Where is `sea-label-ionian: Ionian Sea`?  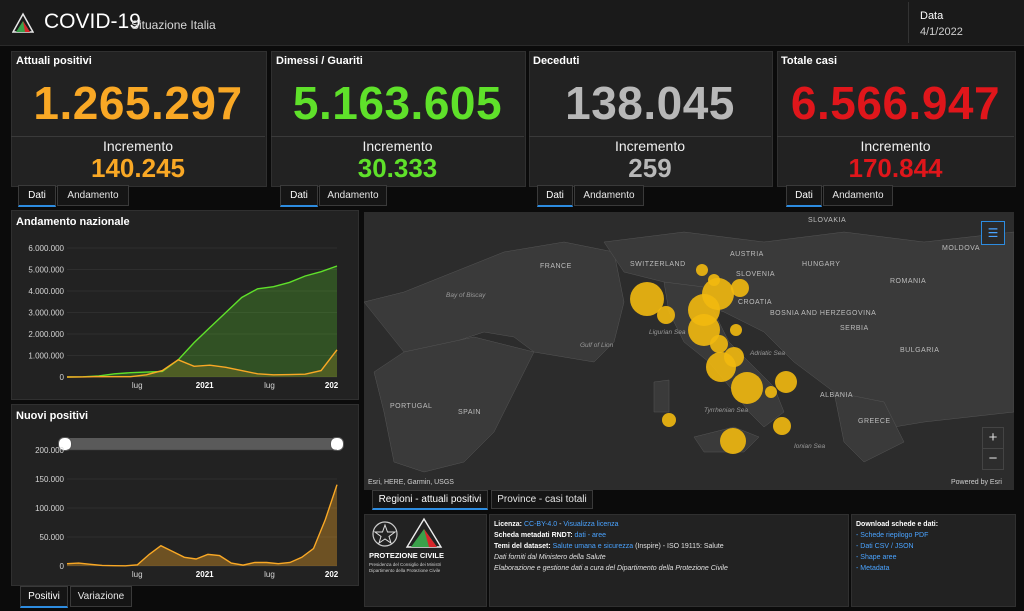 sea-label-ionian: Ionian Sea is located at coordinates (809, 446).